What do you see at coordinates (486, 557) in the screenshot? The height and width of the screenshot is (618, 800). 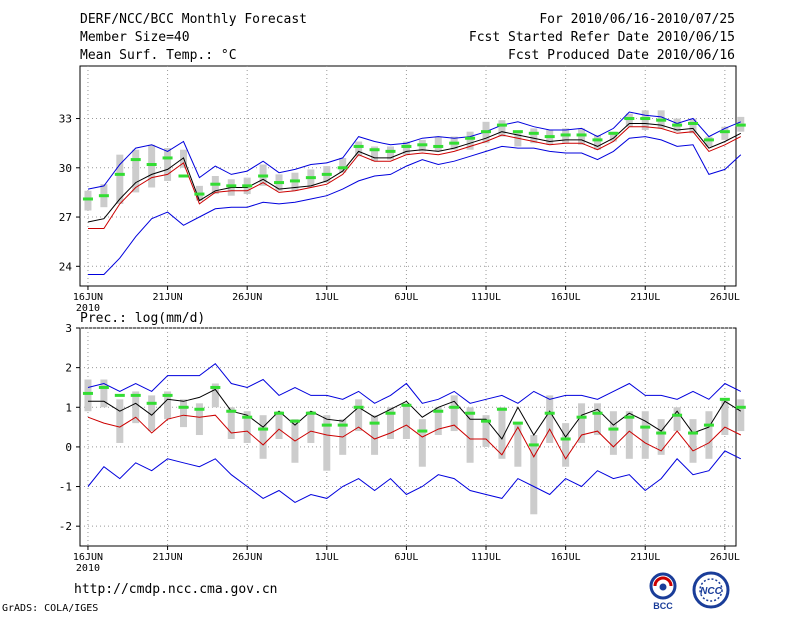 I see `x-tick-label: 11JUL` at bounding box center [486, 557].